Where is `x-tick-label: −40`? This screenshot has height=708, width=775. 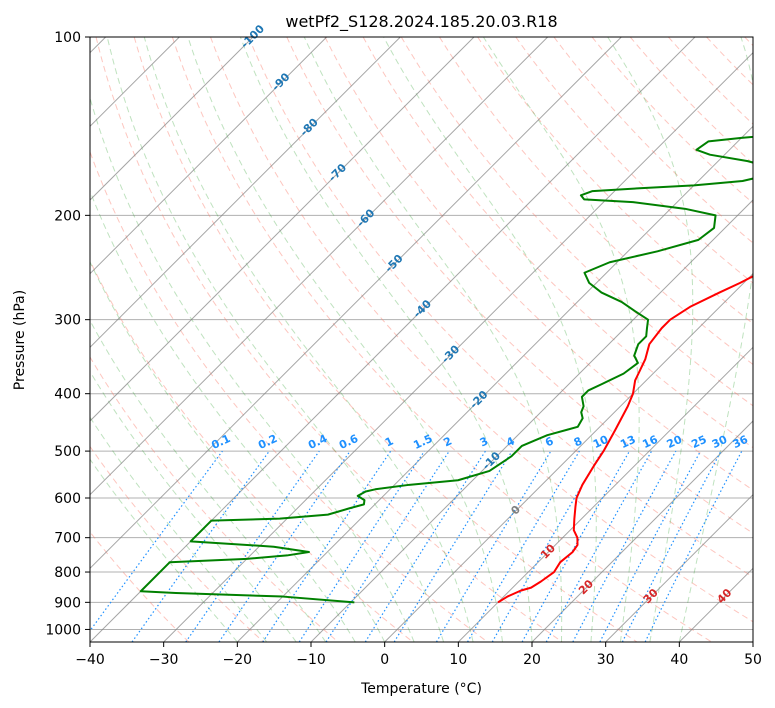
x-tick-label: −40 is located at coordinates (90, 660).